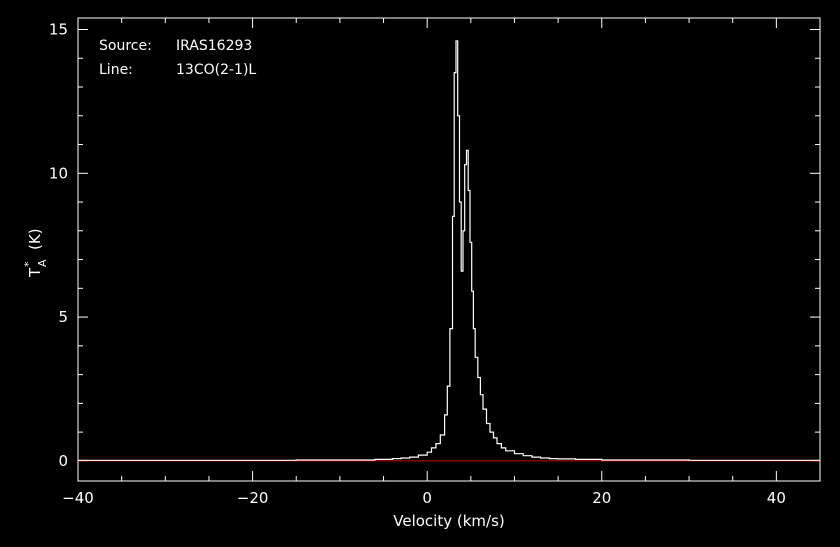  Describe the element at coordinates (427, 498) in the screenshot. I see `x-tick-label: 0` at that location.